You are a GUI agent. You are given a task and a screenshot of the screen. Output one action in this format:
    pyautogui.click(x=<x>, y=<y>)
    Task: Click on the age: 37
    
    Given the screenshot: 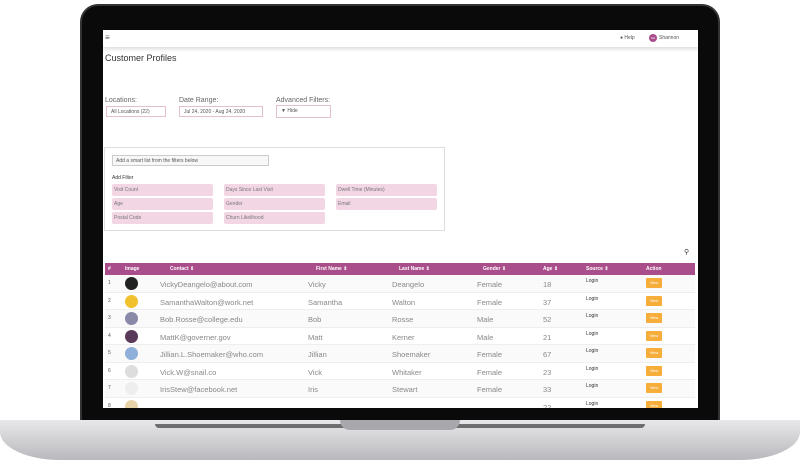 What is the action you would take?
    pyautogui.click(x=547, y=302)
    